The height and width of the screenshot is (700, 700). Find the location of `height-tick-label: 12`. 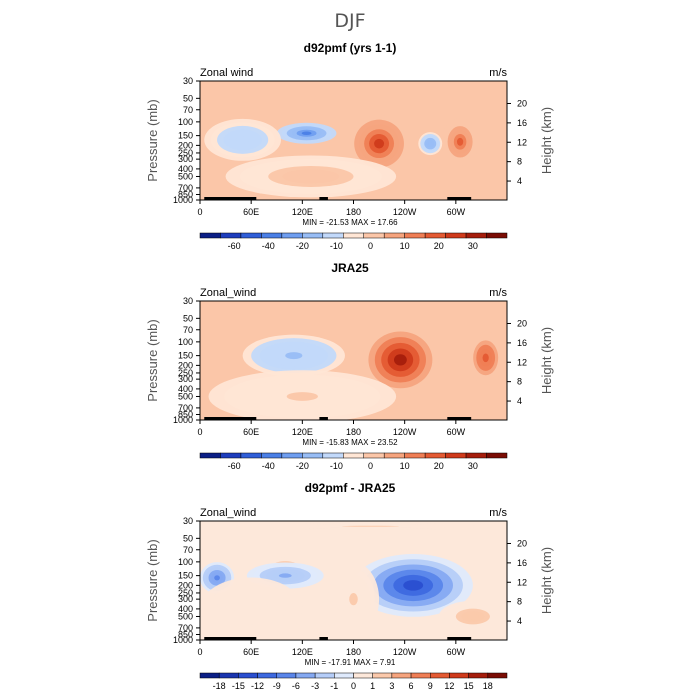

height-tick-label: 12 is located at coordinates (522, 142).